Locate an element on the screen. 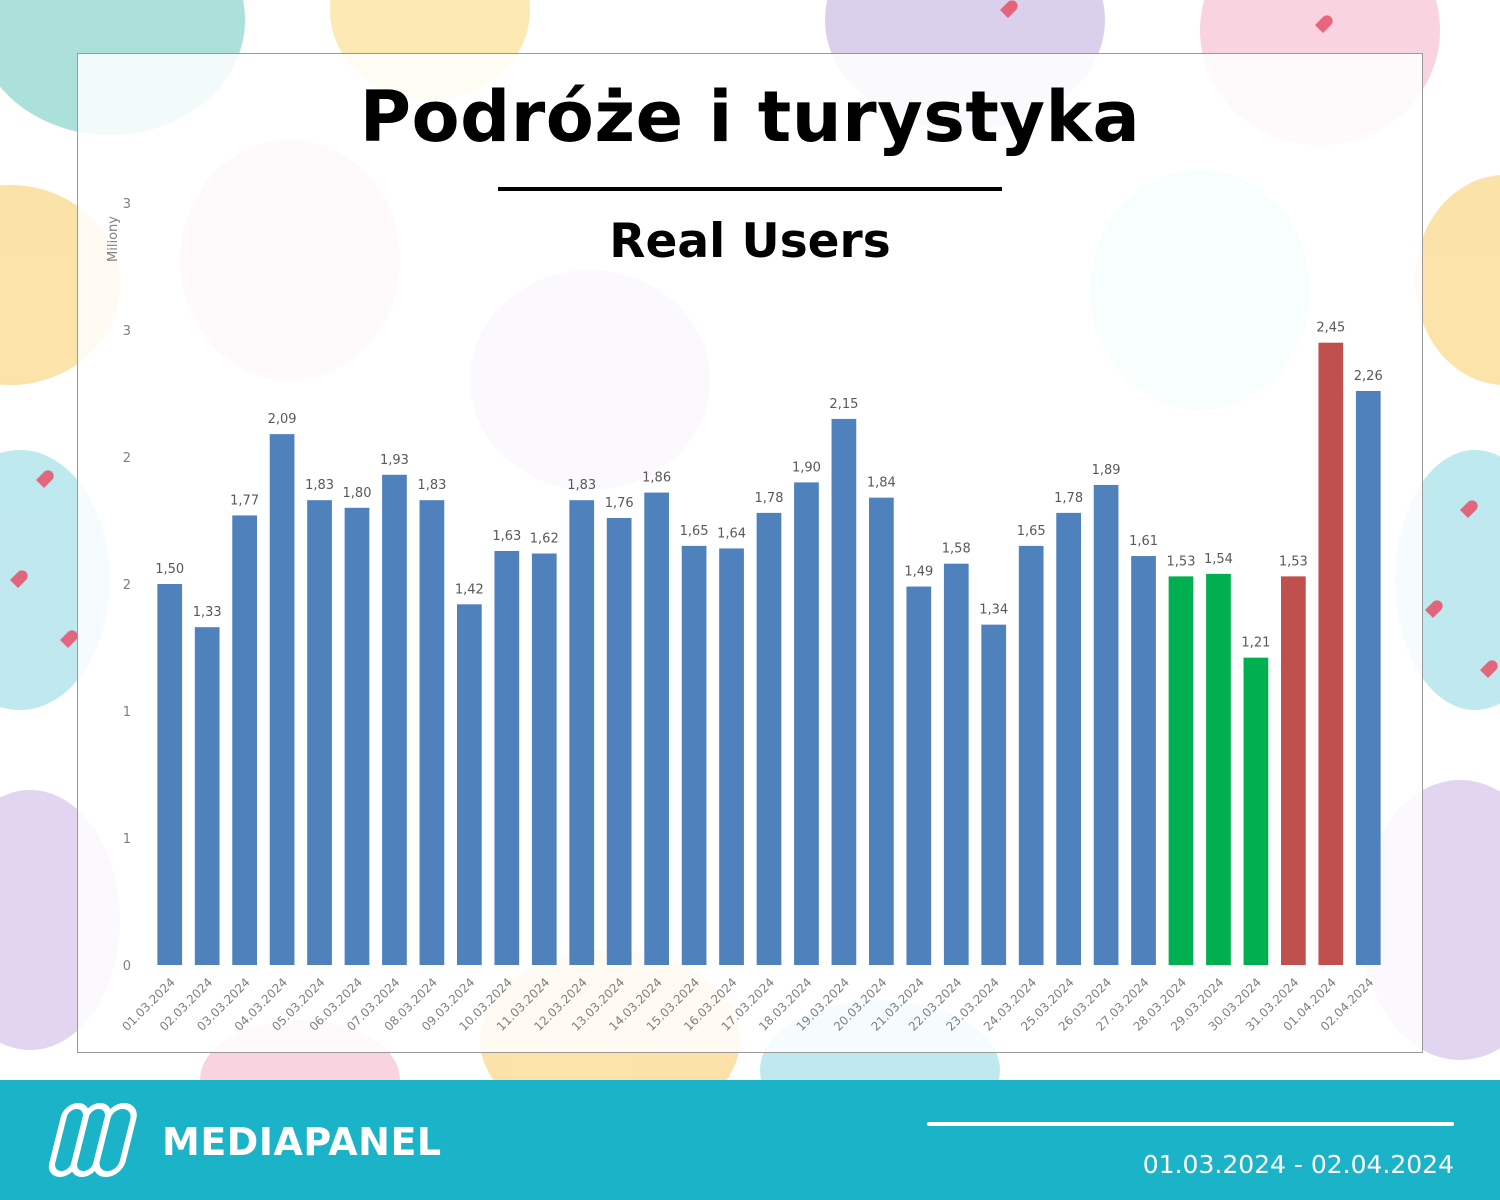 Image resolution: width=1500 pixels, height=1200 pixels. bar-value-label: 1,93 is located at coordinates (394, 460).